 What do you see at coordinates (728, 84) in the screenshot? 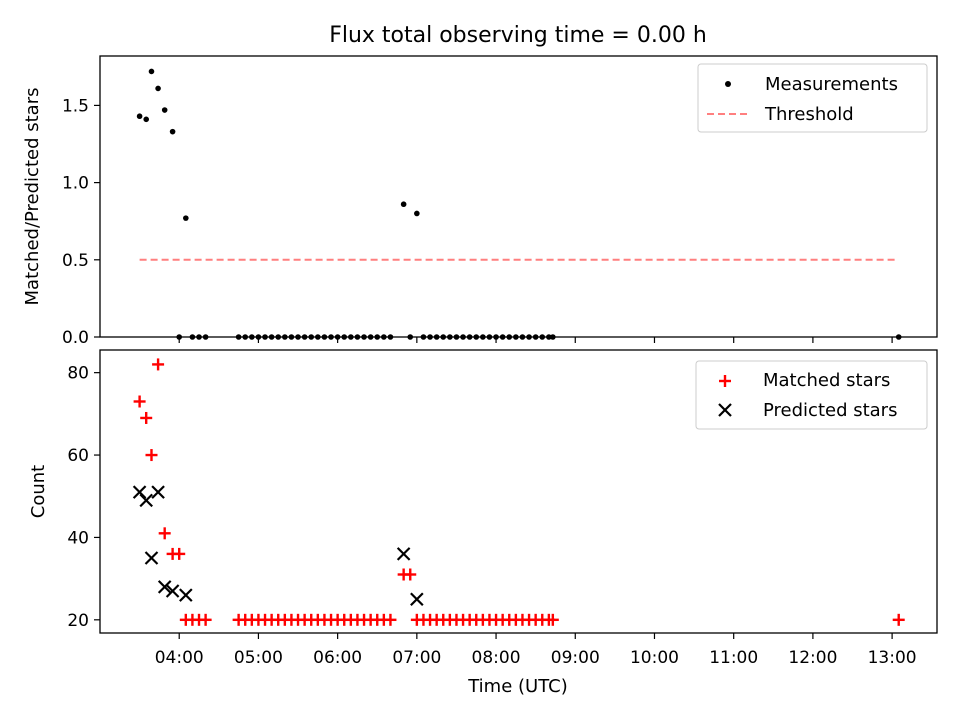
I see `legend-marker-measurements` at bounding box center [728, 84].